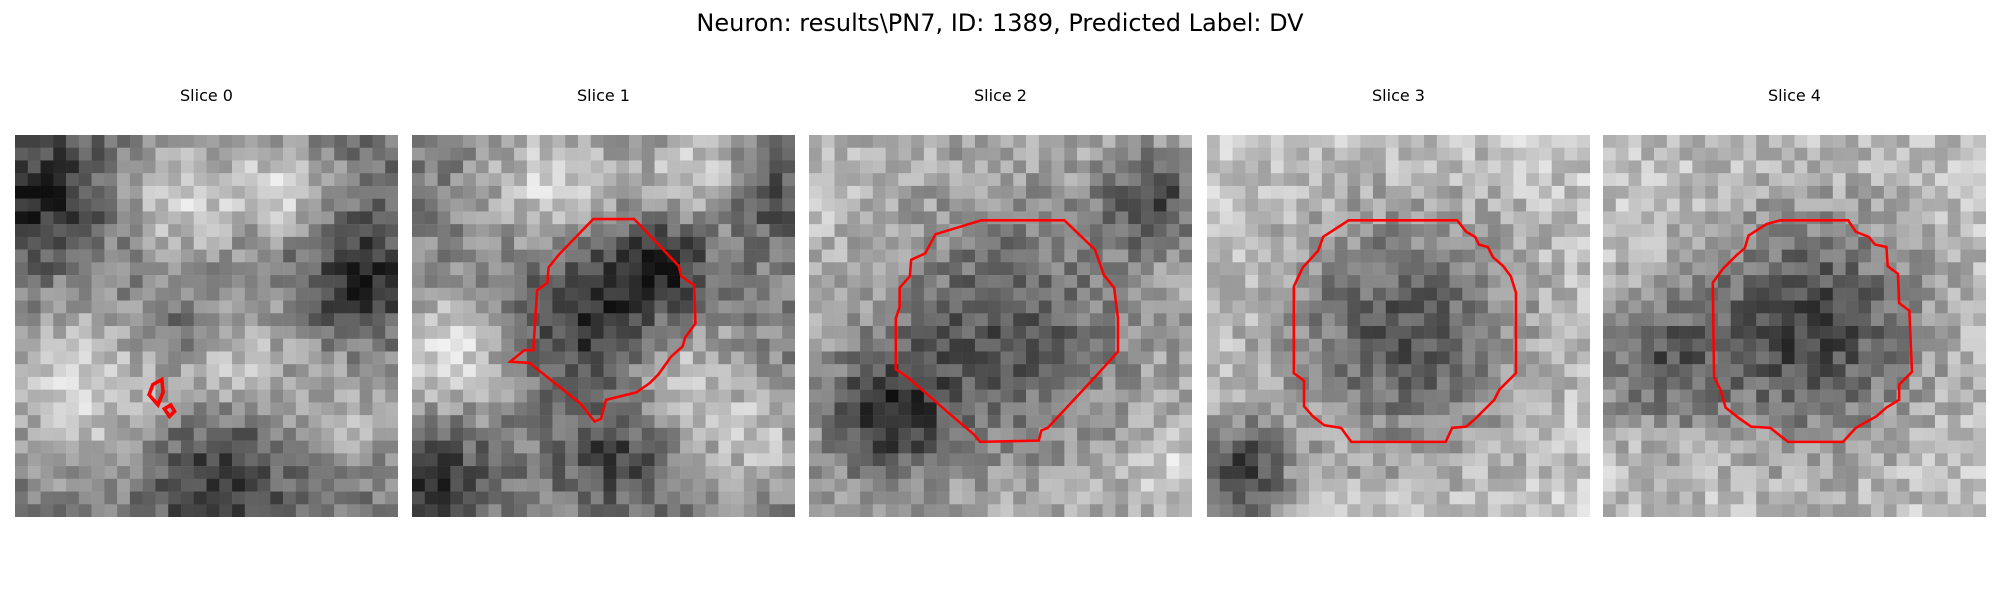 The width and height of the screenshot is (2000, 600). I want to click on slice-title-0: Slice 0, so click(206, 95).